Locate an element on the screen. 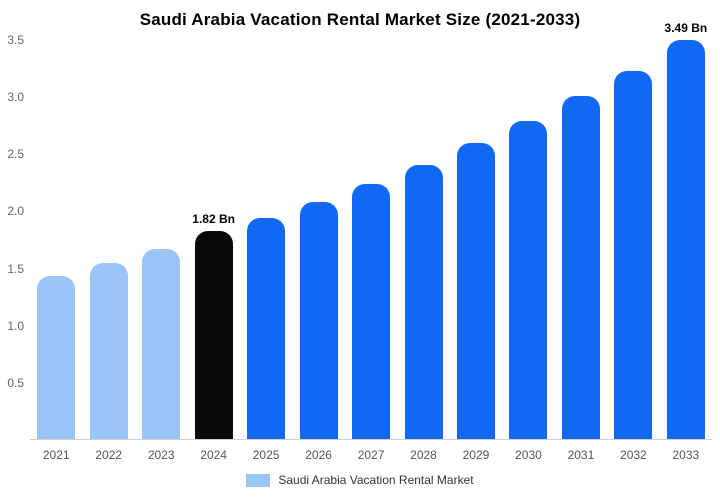 The image size is (720, 500). bar-slot-2025 is located at coordinates (266, 328).